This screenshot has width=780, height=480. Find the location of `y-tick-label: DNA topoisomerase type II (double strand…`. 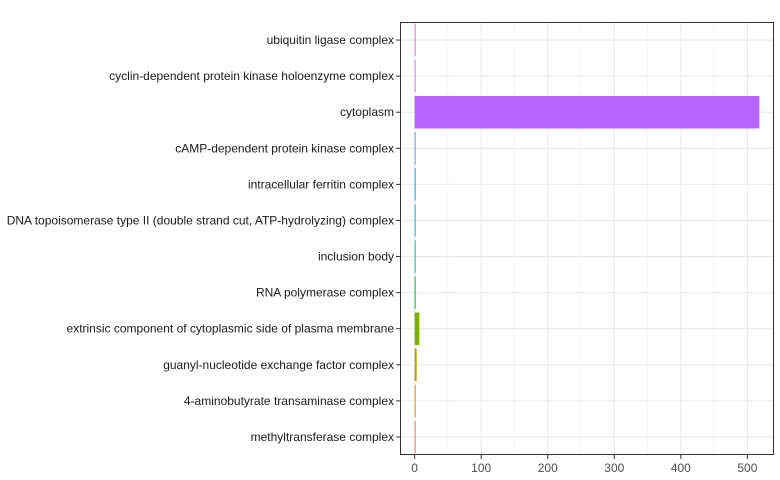

y-tick-label: DNA topoisomerase type II (double strand… is located at coordinates (200, 220).